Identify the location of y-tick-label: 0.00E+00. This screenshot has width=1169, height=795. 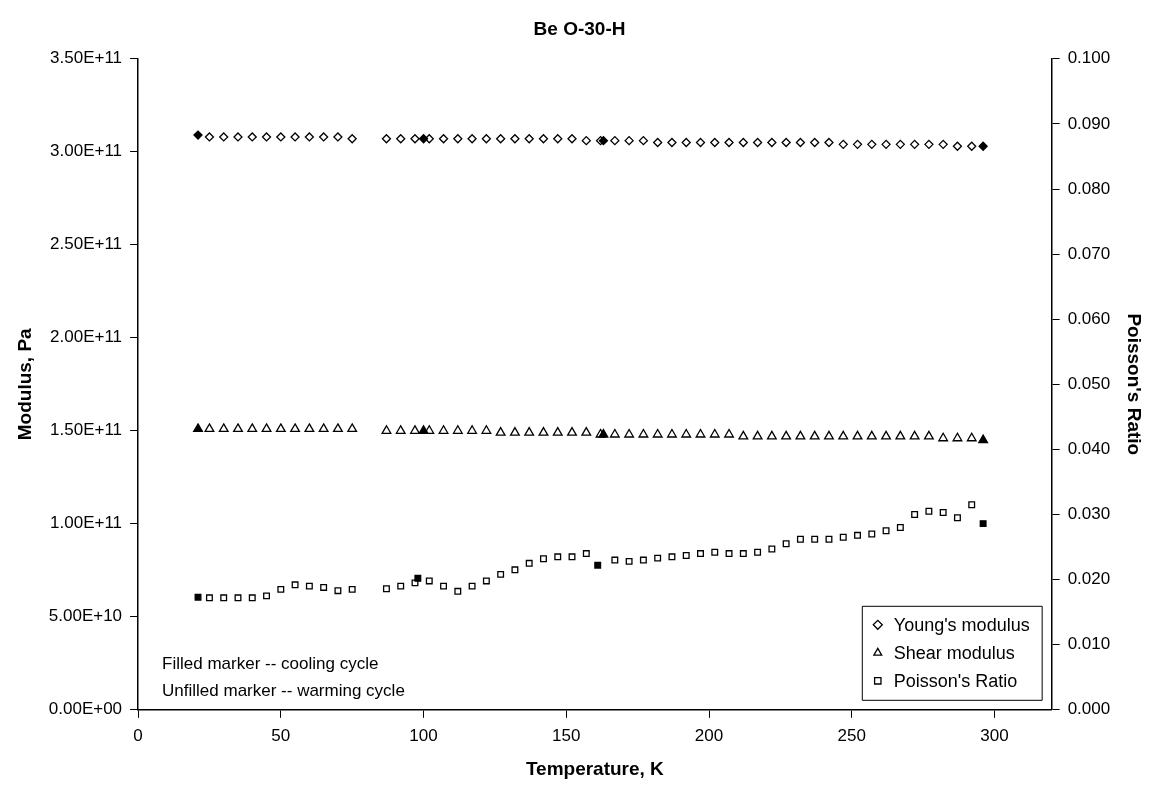
(85, 709).